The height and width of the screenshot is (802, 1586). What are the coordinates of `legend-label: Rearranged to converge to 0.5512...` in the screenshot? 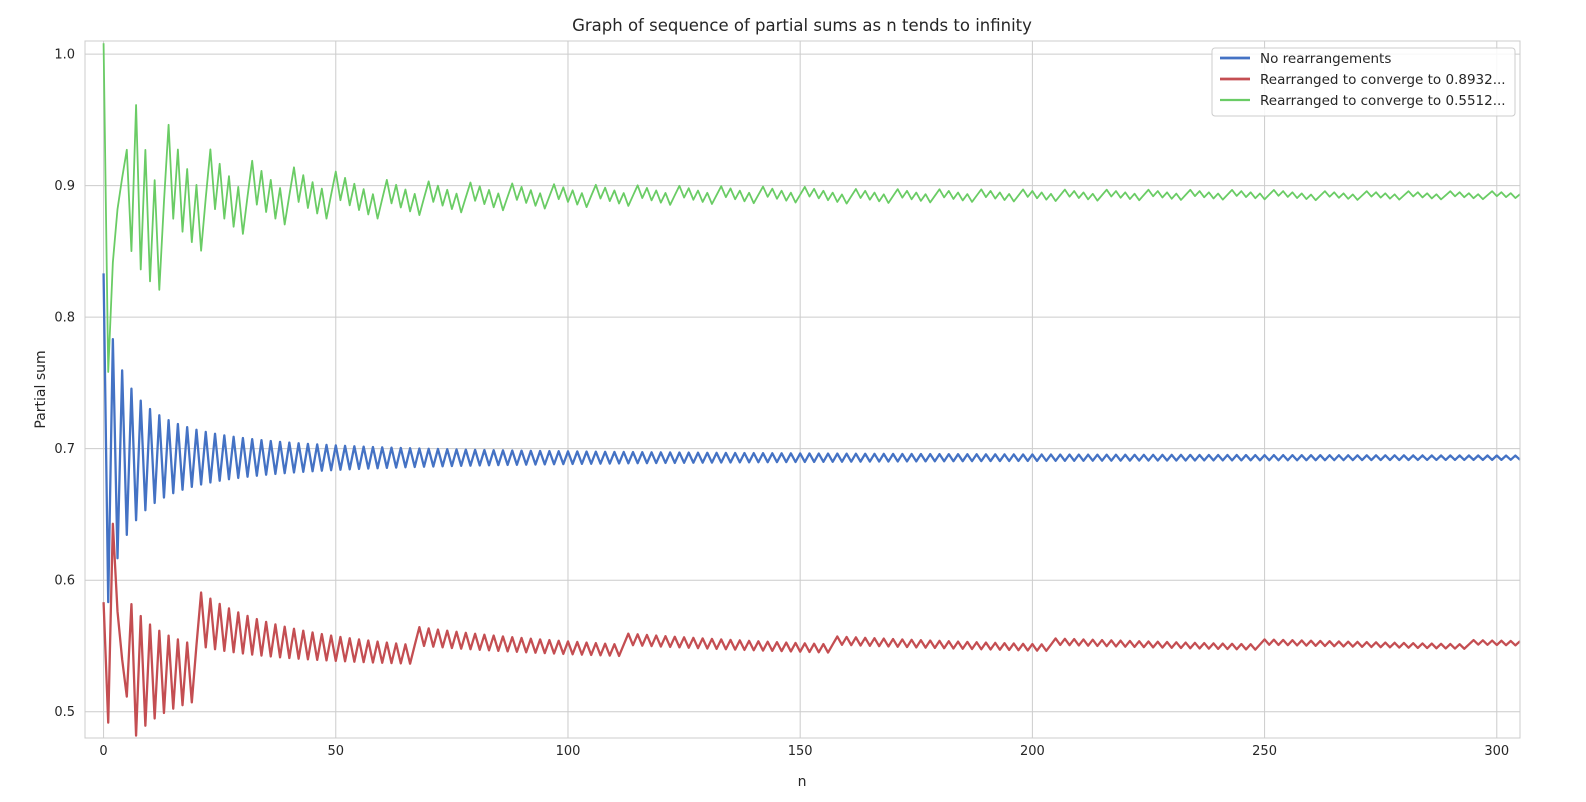 It's located at (1383, 101).